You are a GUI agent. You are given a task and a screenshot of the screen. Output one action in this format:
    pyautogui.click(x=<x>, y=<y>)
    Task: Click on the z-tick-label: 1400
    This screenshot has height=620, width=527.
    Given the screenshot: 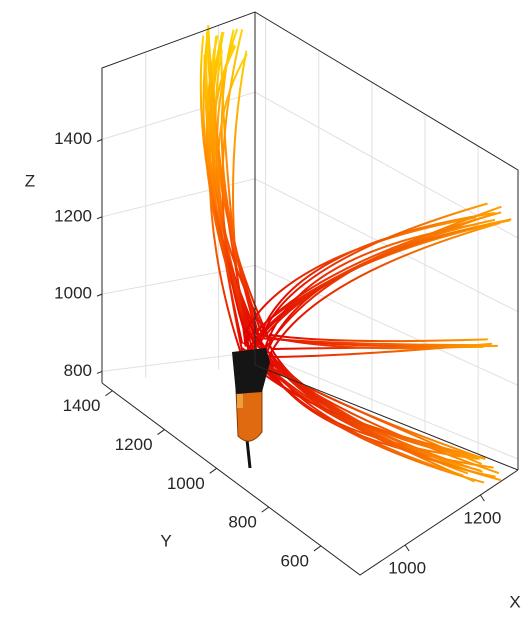 What is the action you would take?
    pyautogui.click(x=73, y=138)
    